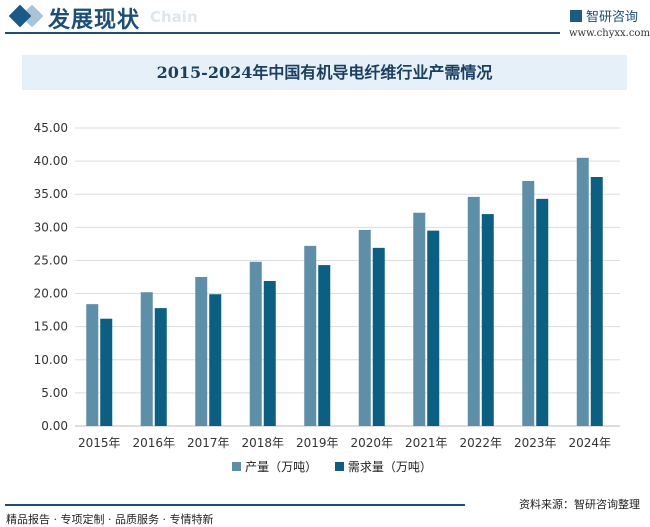 The height and width of the screenshot is (527, 650). Describe the element at coordinates (426, 443) in the screenshot. I see `x-tick-label: 2021年` at that location.